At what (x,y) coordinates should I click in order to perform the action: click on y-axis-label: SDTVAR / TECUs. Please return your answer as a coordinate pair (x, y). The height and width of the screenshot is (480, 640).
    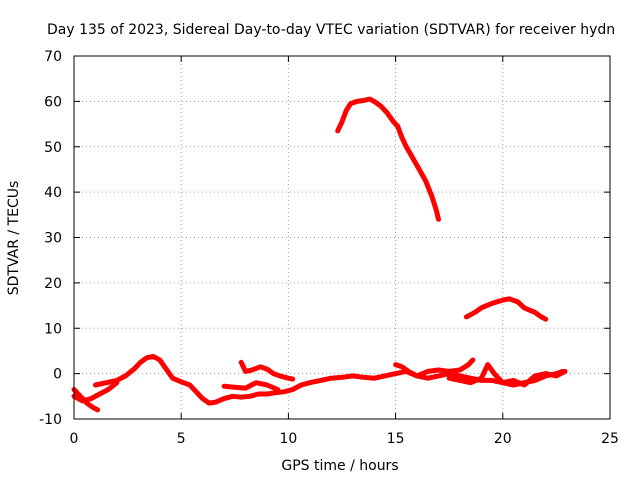
    Looking at the image, I should click on (14, 238).